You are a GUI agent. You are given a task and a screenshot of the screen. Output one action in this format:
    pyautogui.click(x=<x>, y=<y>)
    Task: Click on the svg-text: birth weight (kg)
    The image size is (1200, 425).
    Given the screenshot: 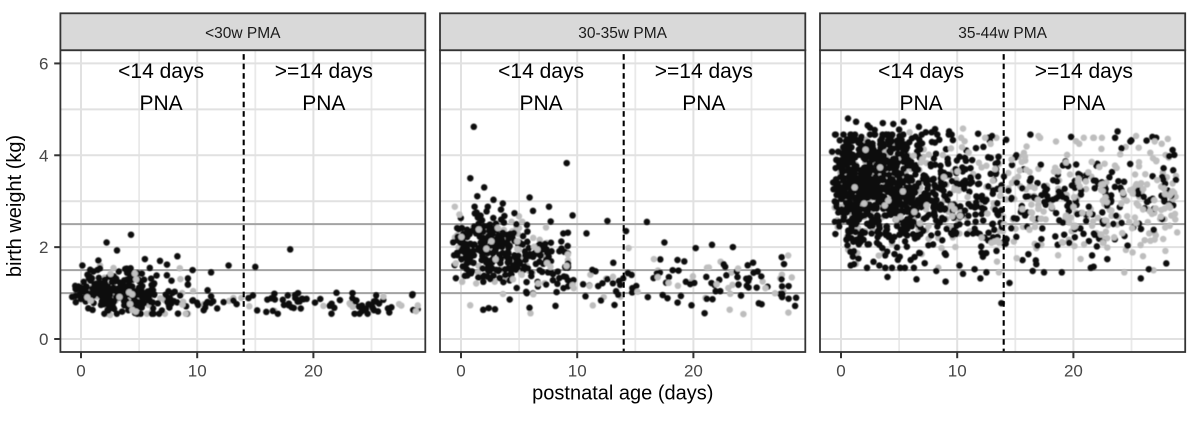 What is the action you would take?
    pyautogui.click(x=15, y=206)
    